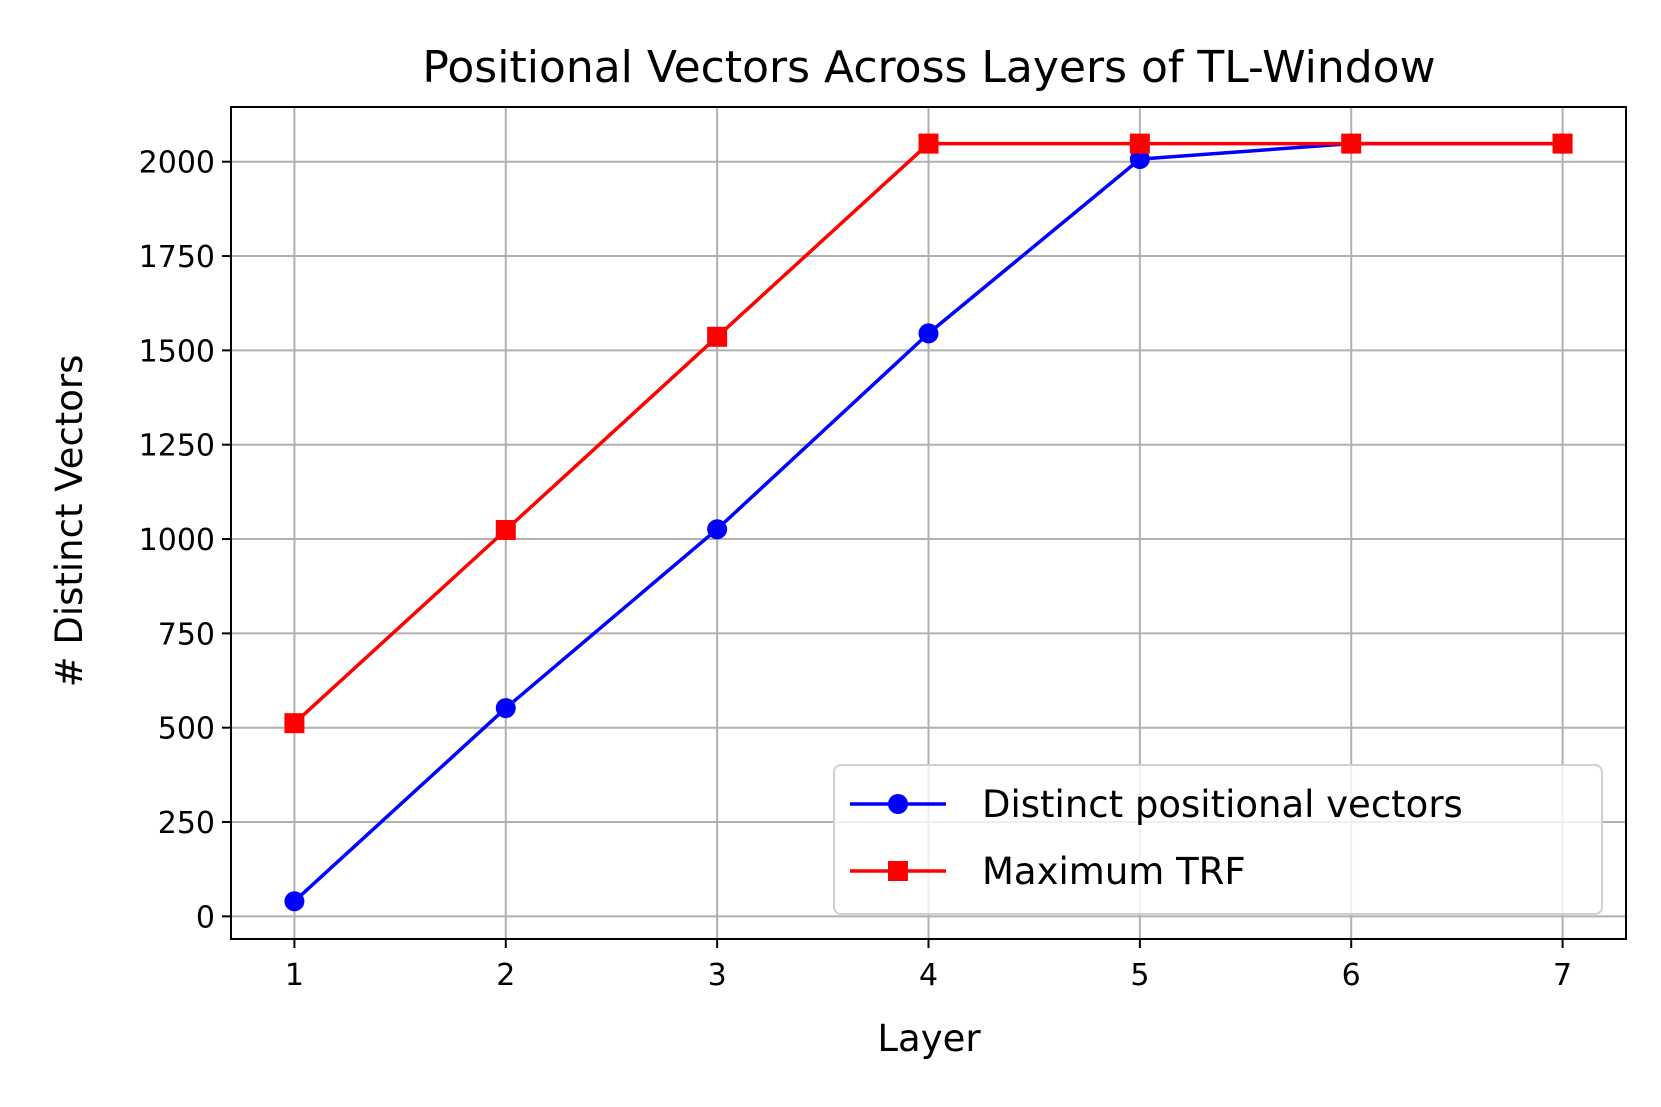 The image size is (1661, 1107). Describe the element at coordinates (929, 1038) in the screenshot. I see `x-axis-label: Layer` at that location.